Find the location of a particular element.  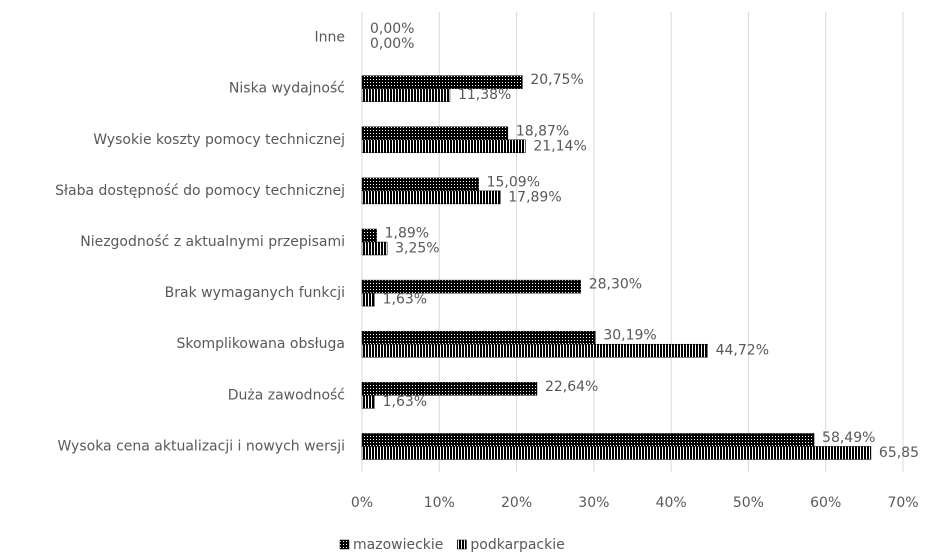

legend-label: podkarpackie is located at coordinates (517, 544).